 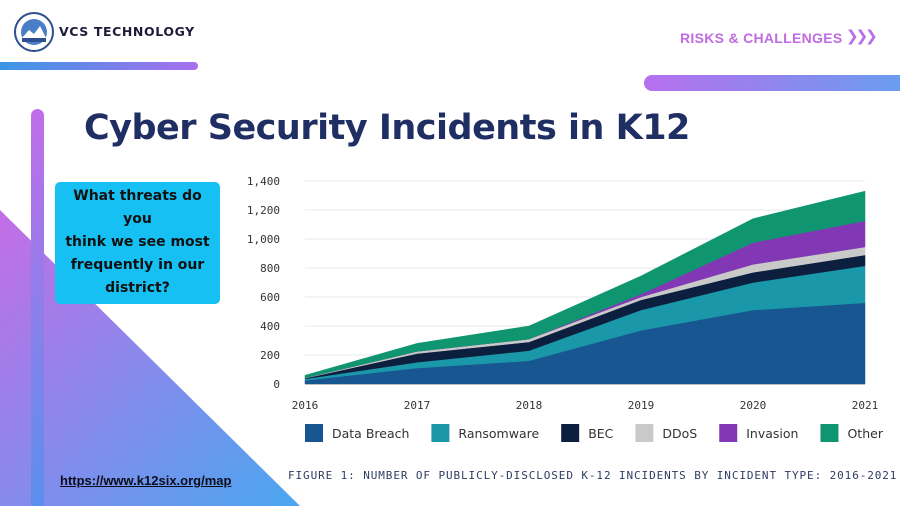 I want to click on y-tick-label: 600, so click(x=270, y=297).